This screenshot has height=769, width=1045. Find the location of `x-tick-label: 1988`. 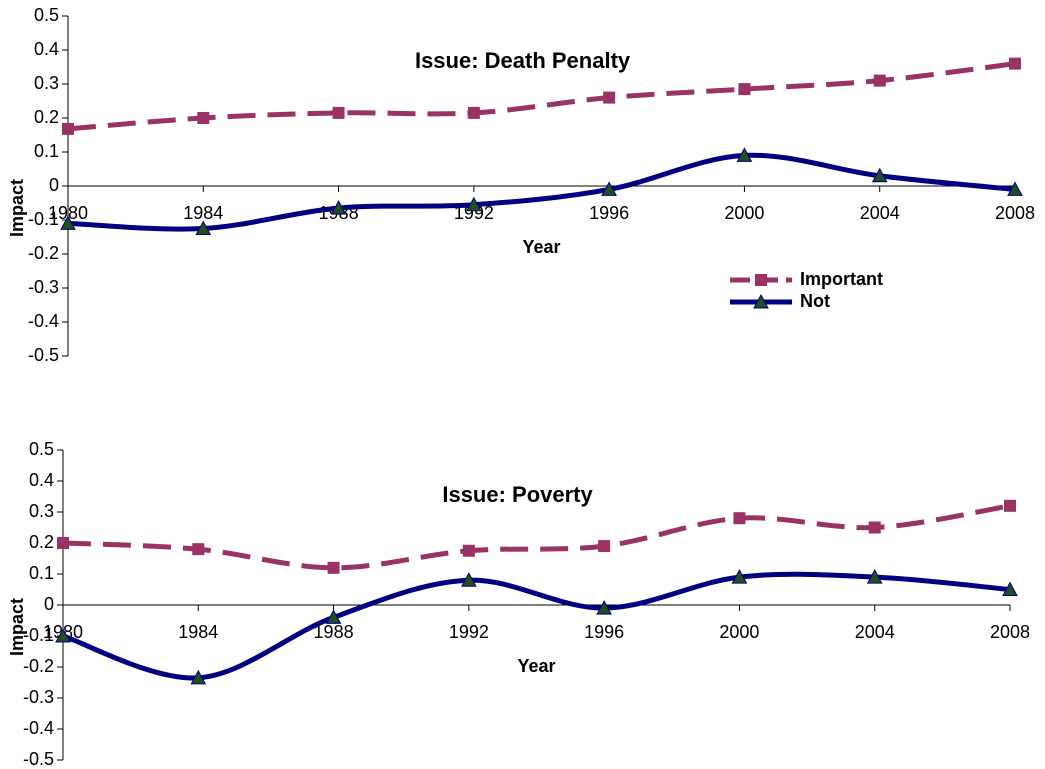

x-tick-label: 1988 is located at coordinates (334, 632).